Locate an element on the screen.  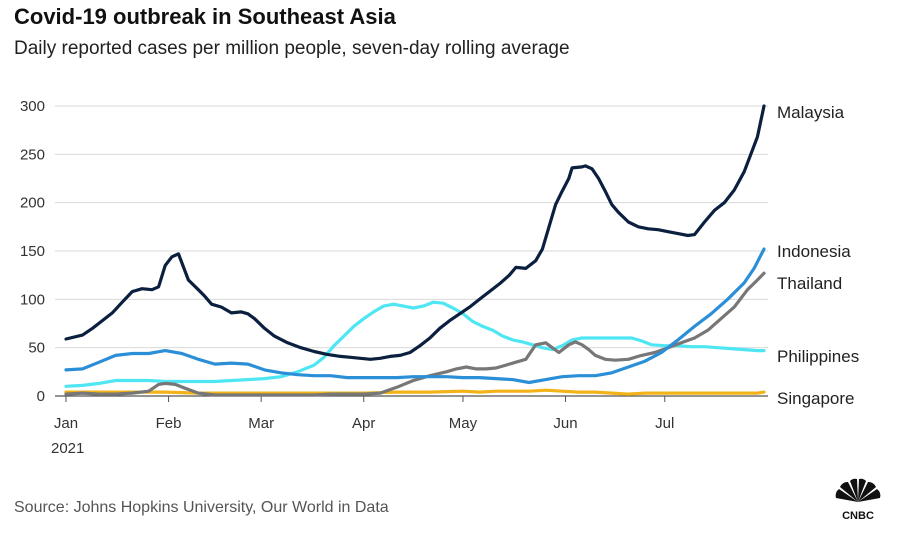
y-axis-ticks: 0 50 100 150 200 250 300 is located at coordinates (32, 251).